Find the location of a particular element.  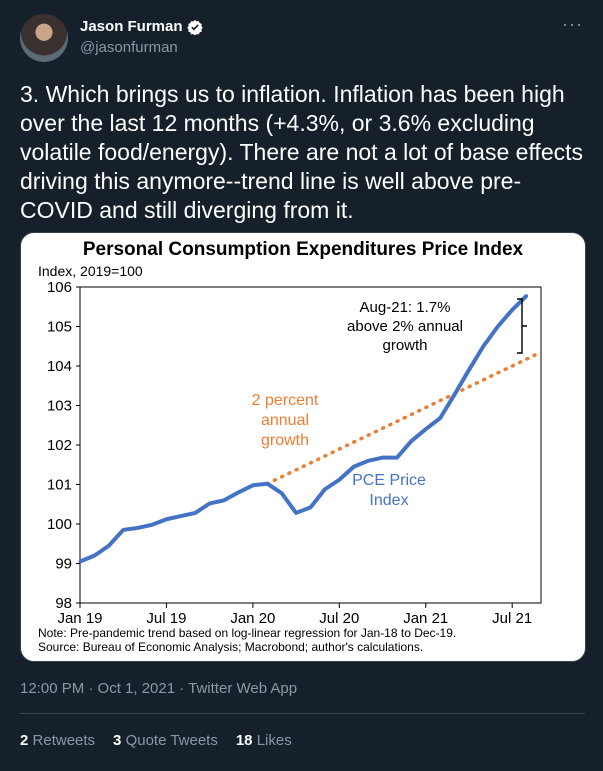

y-tick-label: 103 is located at coordinates (59, 406).